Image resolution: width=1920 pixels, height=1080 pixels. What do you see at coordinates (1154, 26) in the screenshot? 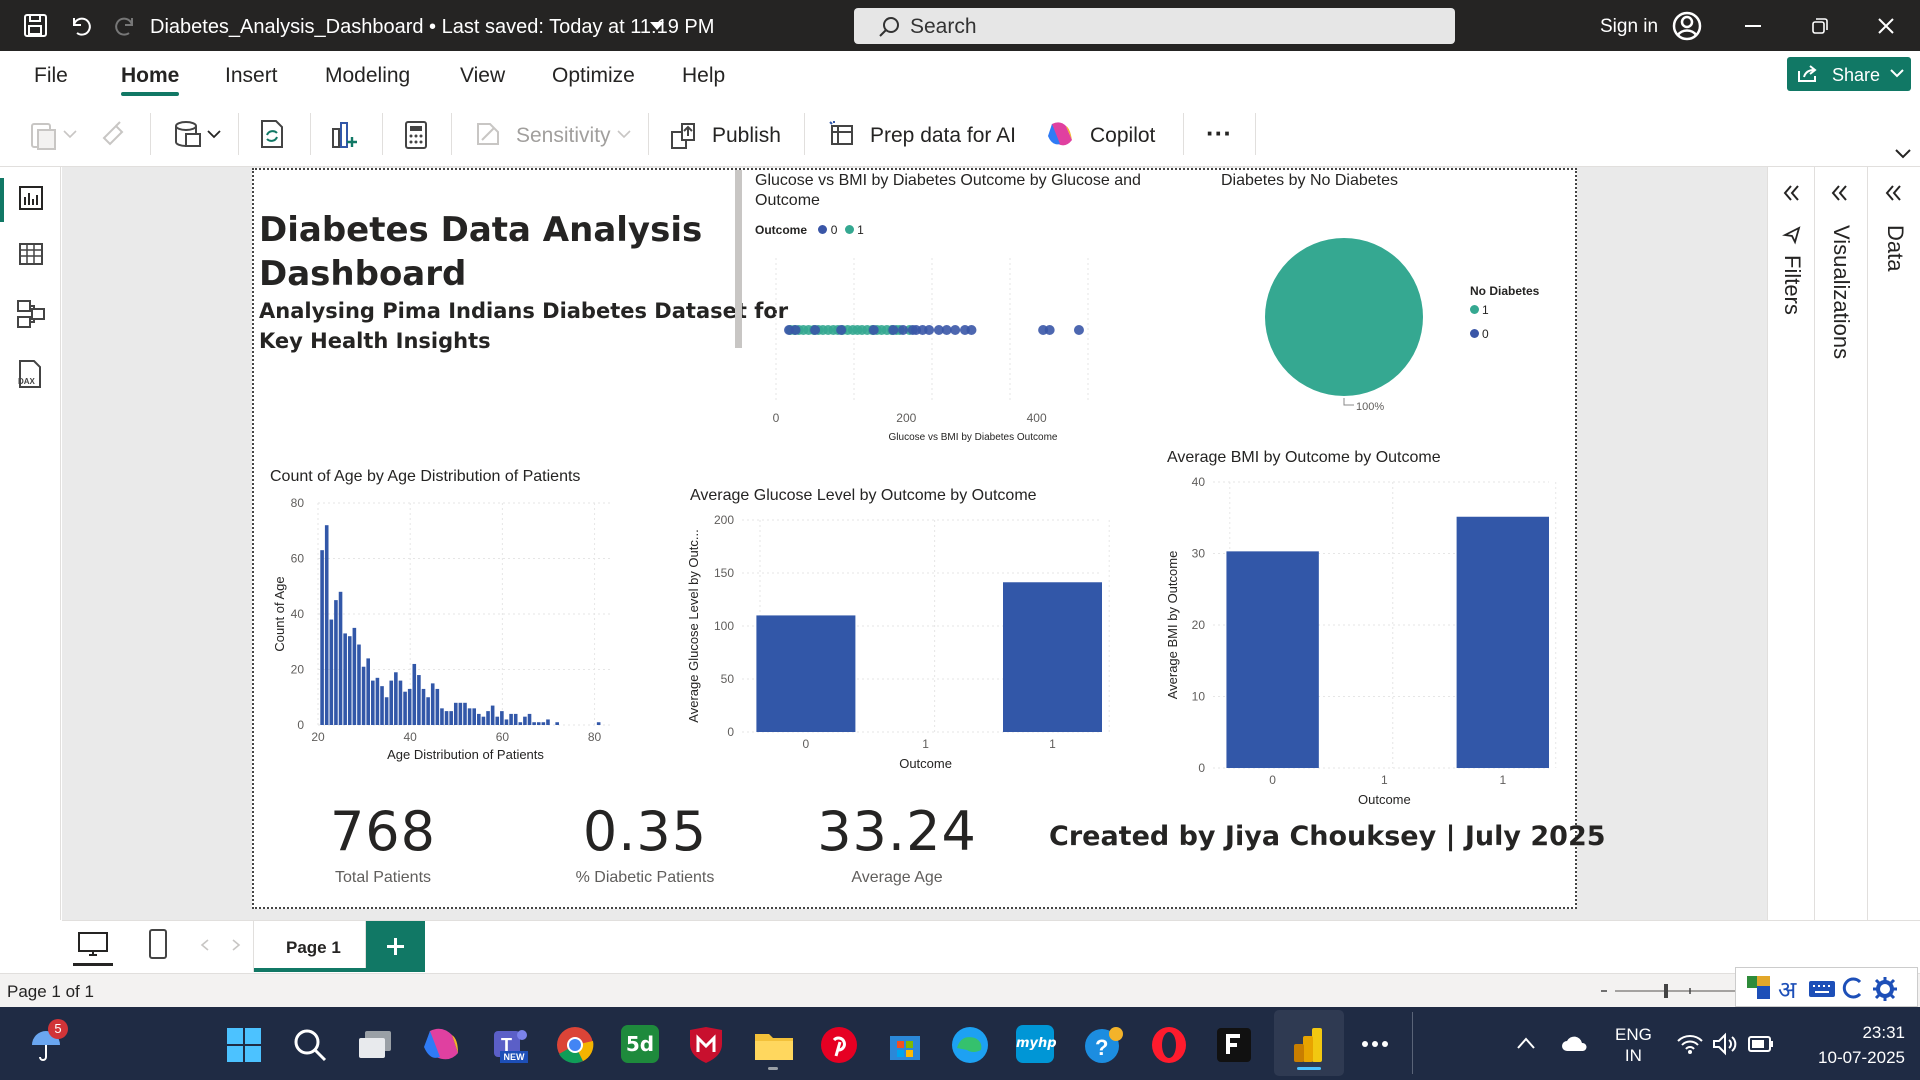
I see `search-input: Search` at bounding box center [1154, 26].